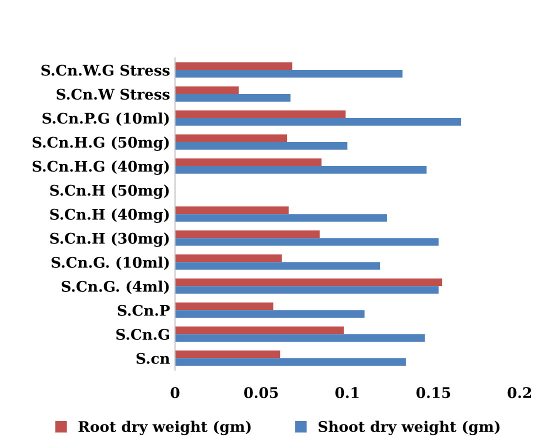  What do you see at coordinates (109, 239) in the screenshot?
I see `y-tick-label: S.Cn.H (30mg)` at bounding box center [109, 239].